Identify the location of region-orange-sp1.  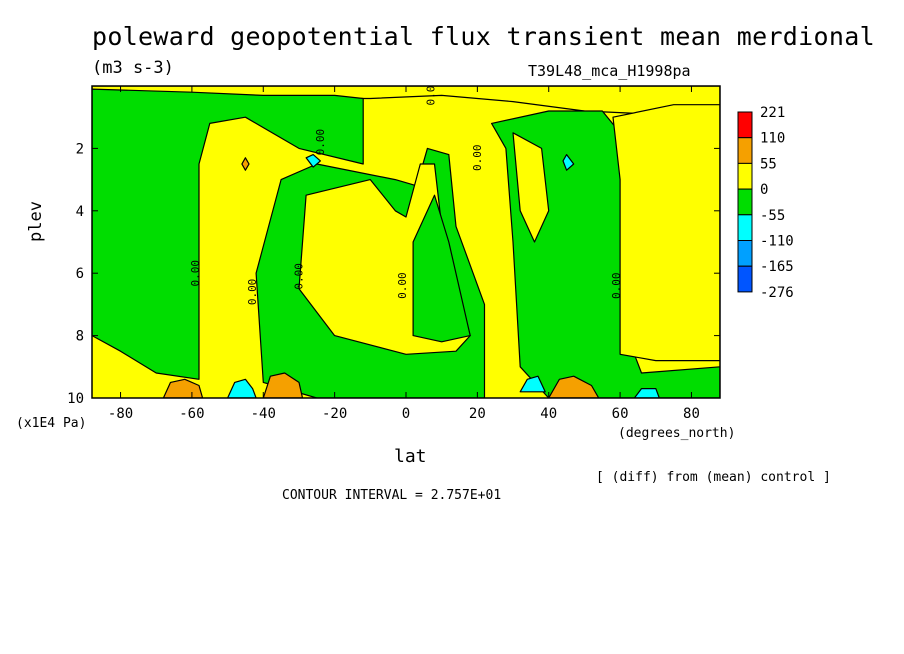
(183, 388).